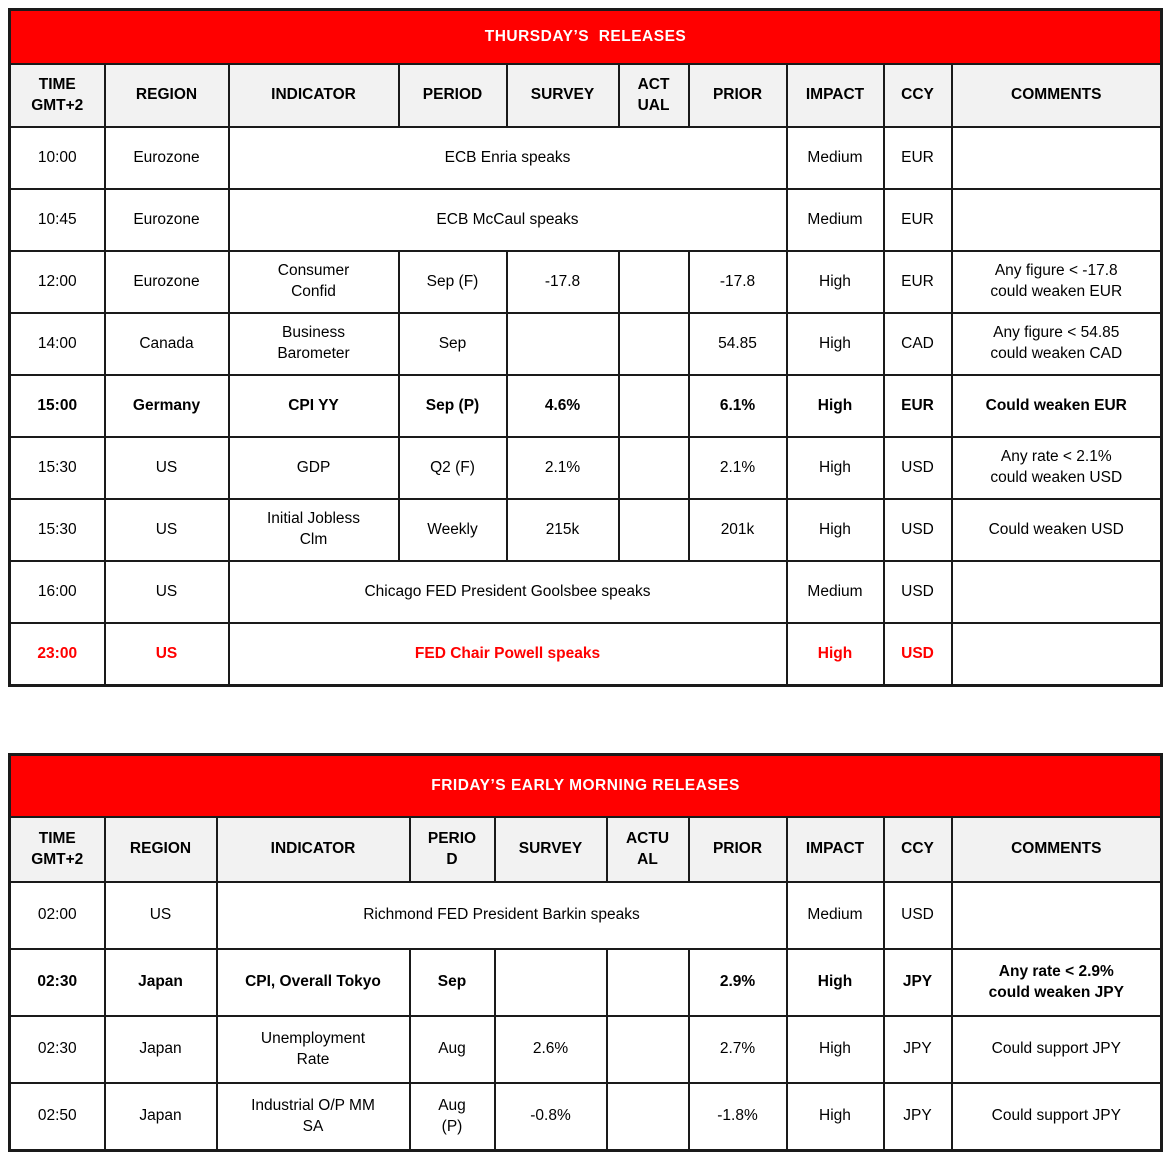 This screenshot has width=1165, height=1152. Describe the element at coordinates (507, 592) in the screenshot. I see `cell-merged: Chicago FED President Goolsbee speaks` at that location.